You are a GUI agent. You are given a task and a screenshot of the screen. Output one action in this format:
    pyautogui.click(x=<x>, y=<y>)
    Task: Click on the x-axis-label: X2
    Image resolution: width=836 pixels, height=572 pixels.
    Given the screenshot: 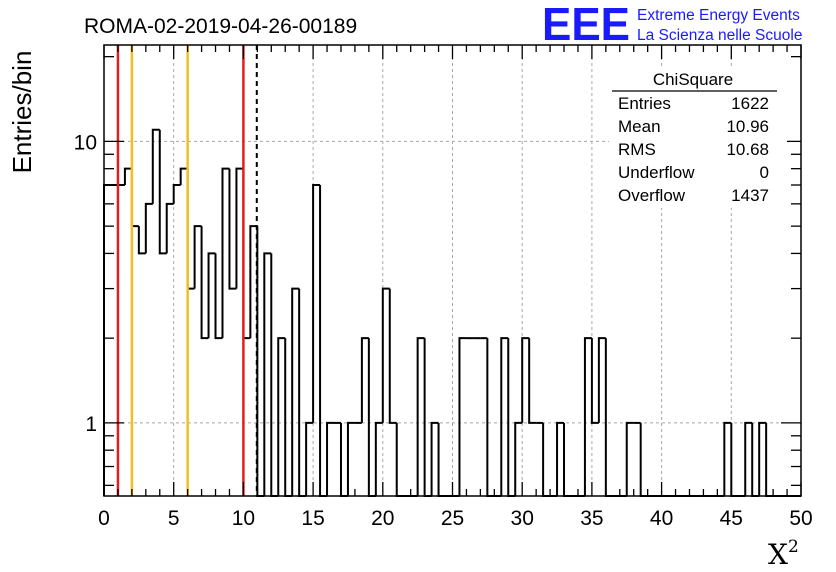 What is the action you would take?
    pyautogui.click(x=783, y=554)
    